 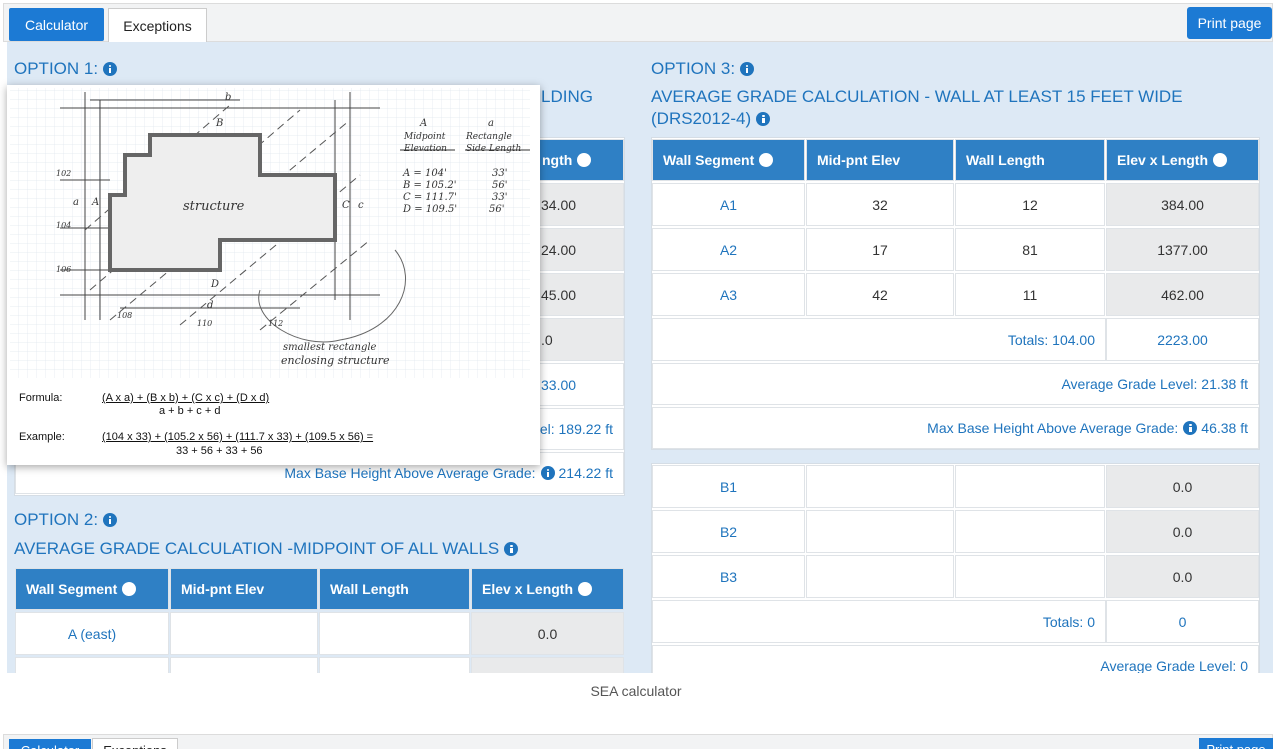 What do you see at coordinates (425, 149) in the screenshot?
I see `legend-heading: Elevation` at bounding box center [425, 149].